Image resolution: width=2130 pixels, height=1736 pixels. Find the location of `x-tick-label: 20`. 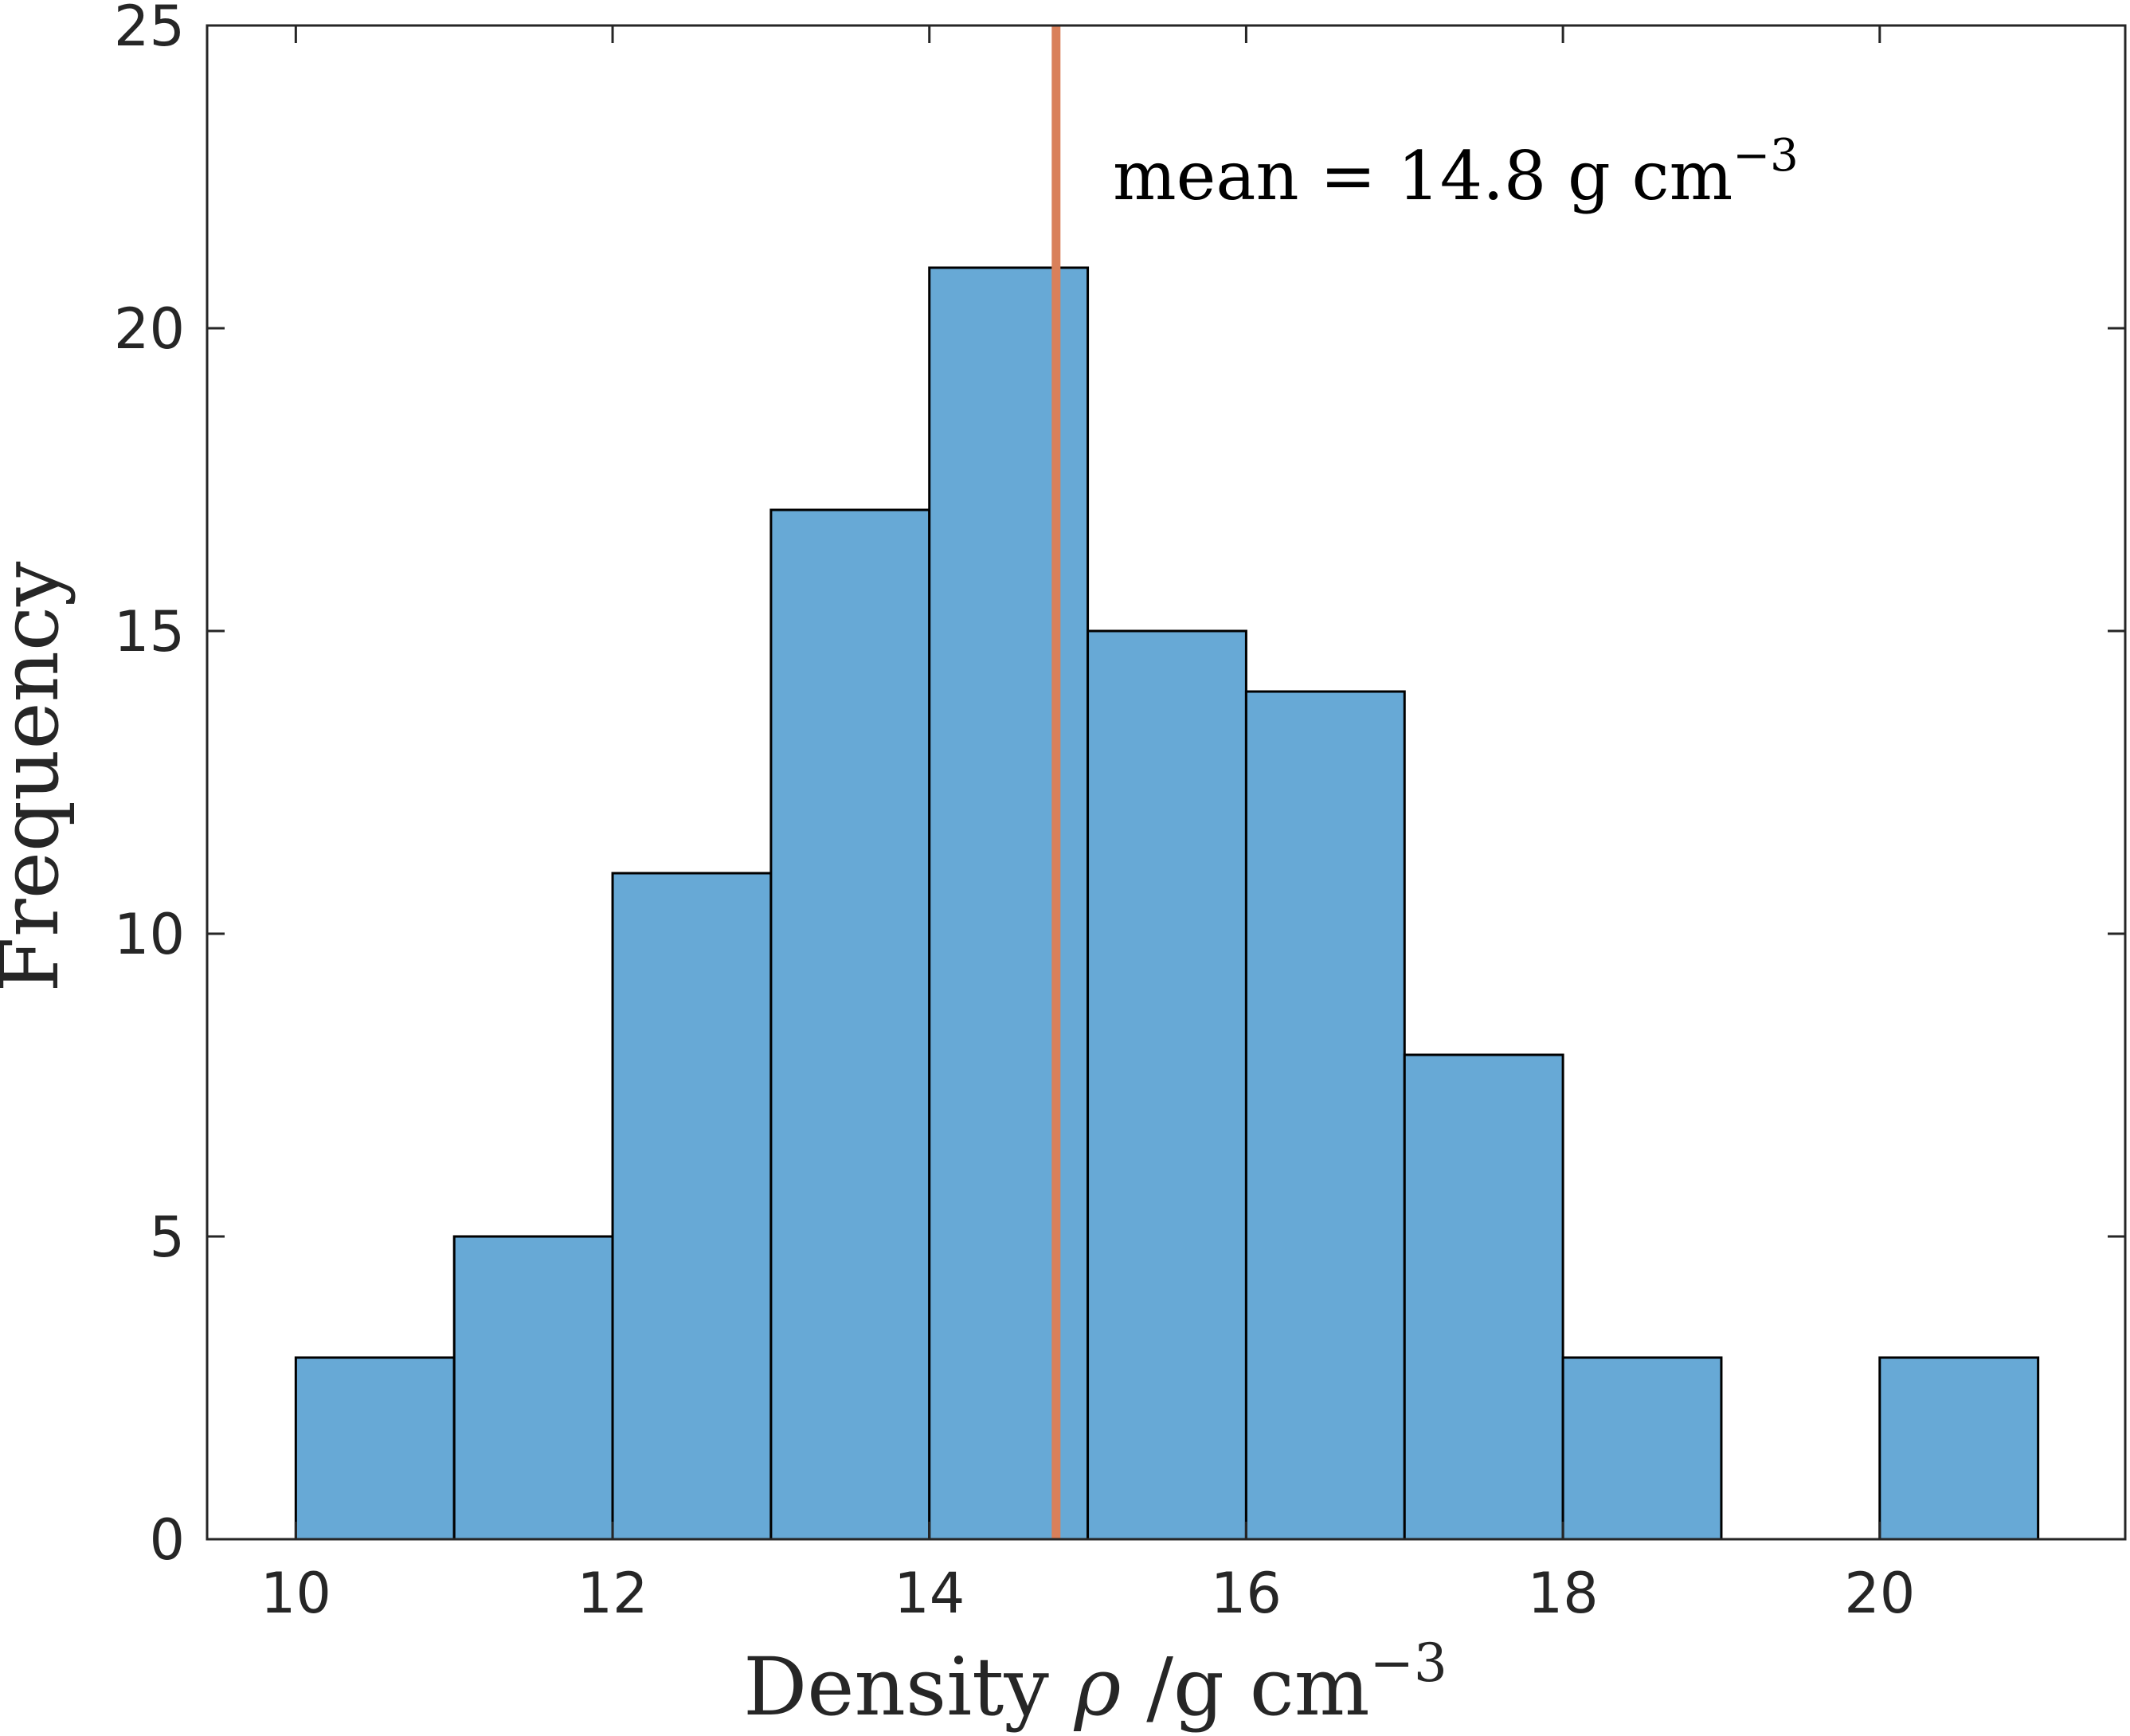

x-tick-label: 20 is located at coordinates (1879, 1594).